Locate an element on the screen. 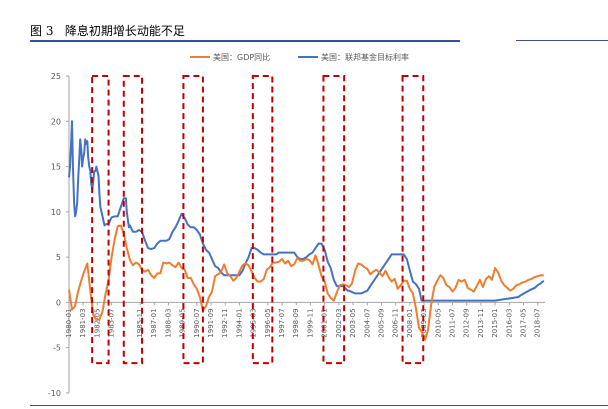 The image size is (608, 409). legend-label-gdp: 美国：GDP同比 is located at coordinates (241, 57).